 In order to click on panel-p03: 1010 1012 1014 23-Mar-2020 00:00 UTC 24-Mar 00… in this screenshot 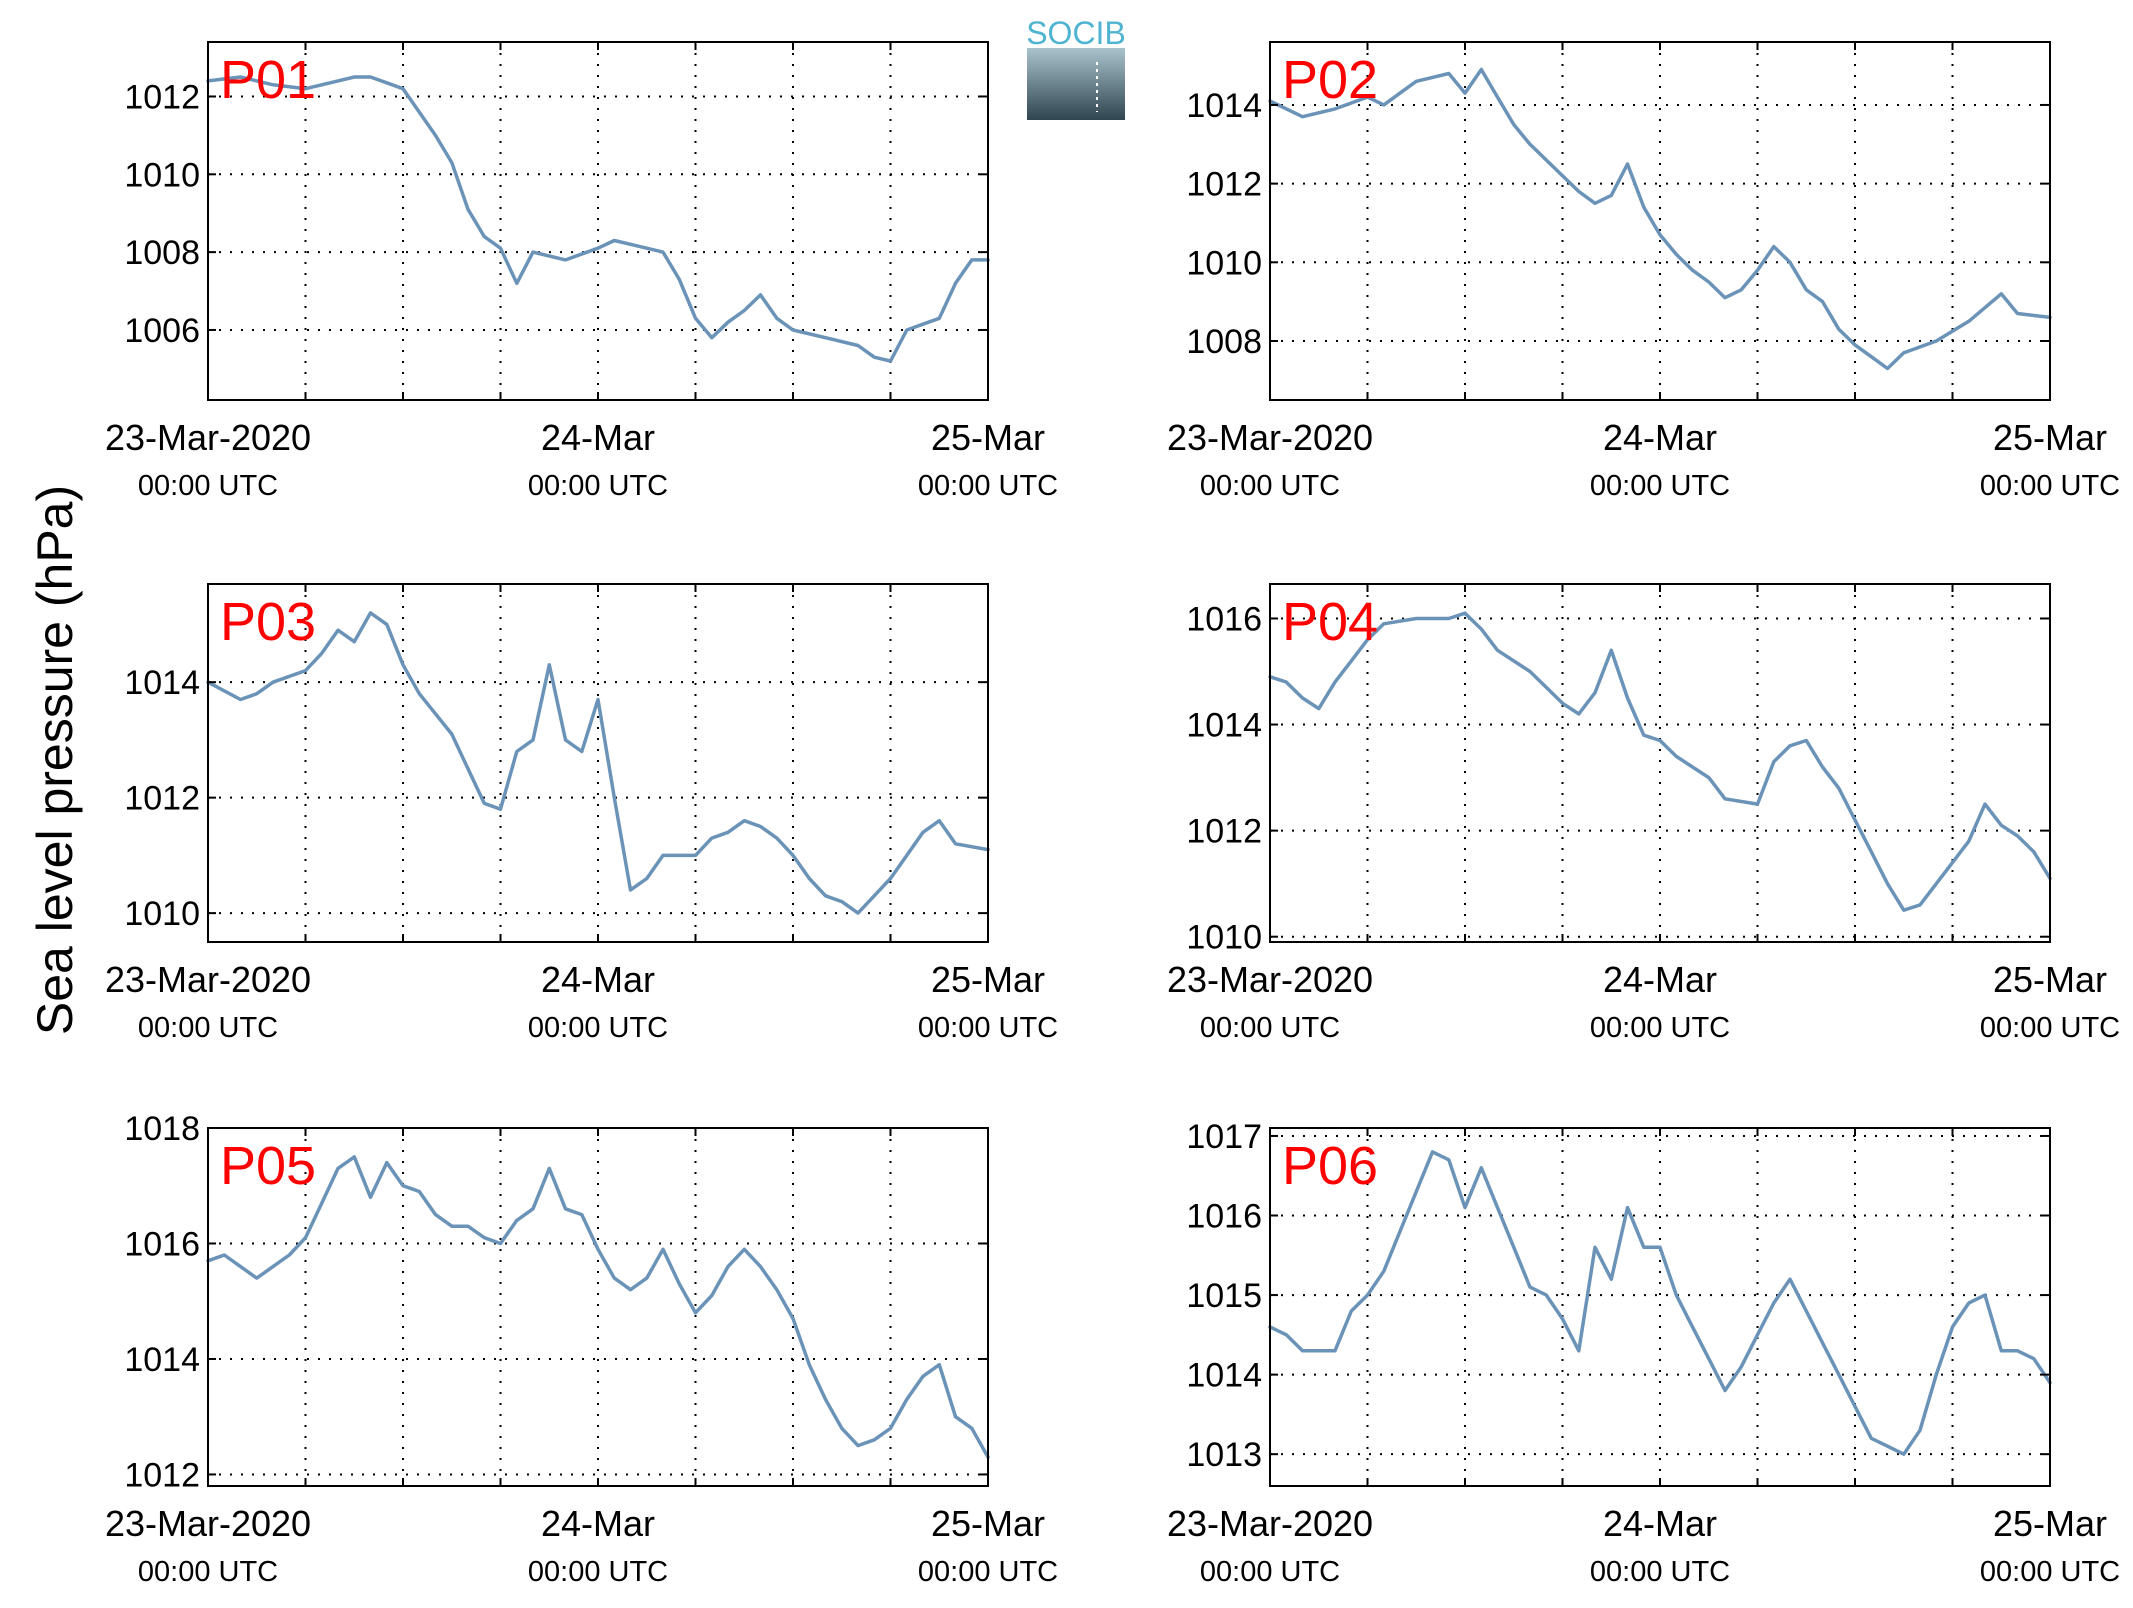, I will do `click(581, 813)`.